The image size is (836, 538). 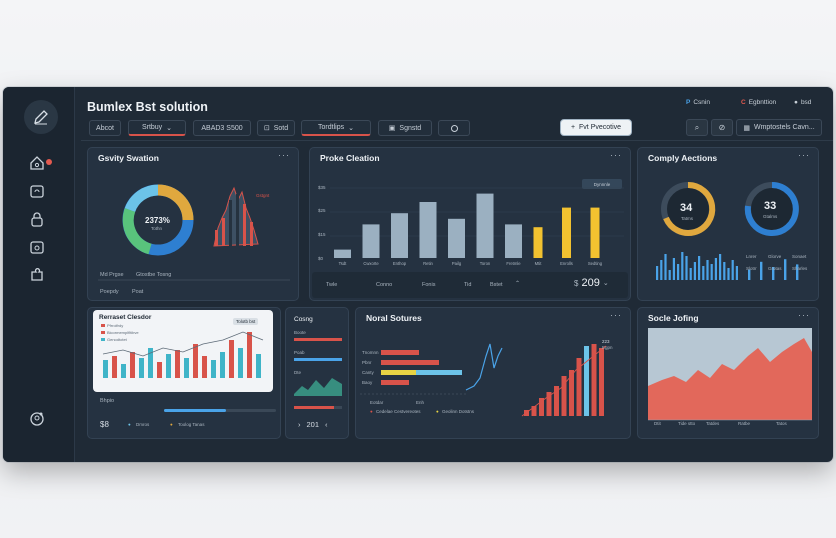 What do you see at coordinates (336, 128) in the screenshot?
I see `toolbar-dropdown-2: Tordtlips ⌄` at bounding box center [336, 128].